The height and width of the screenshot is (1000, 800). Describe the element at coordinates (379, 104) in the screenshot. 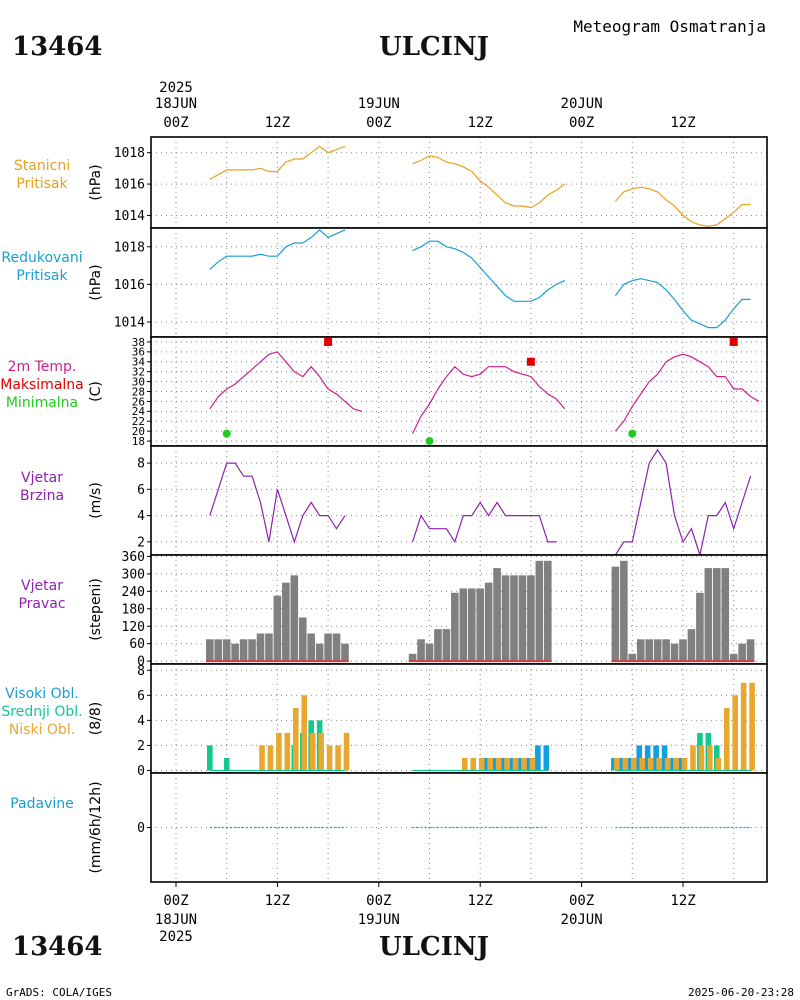

I see `time-date-top: 19JUN` at that location.